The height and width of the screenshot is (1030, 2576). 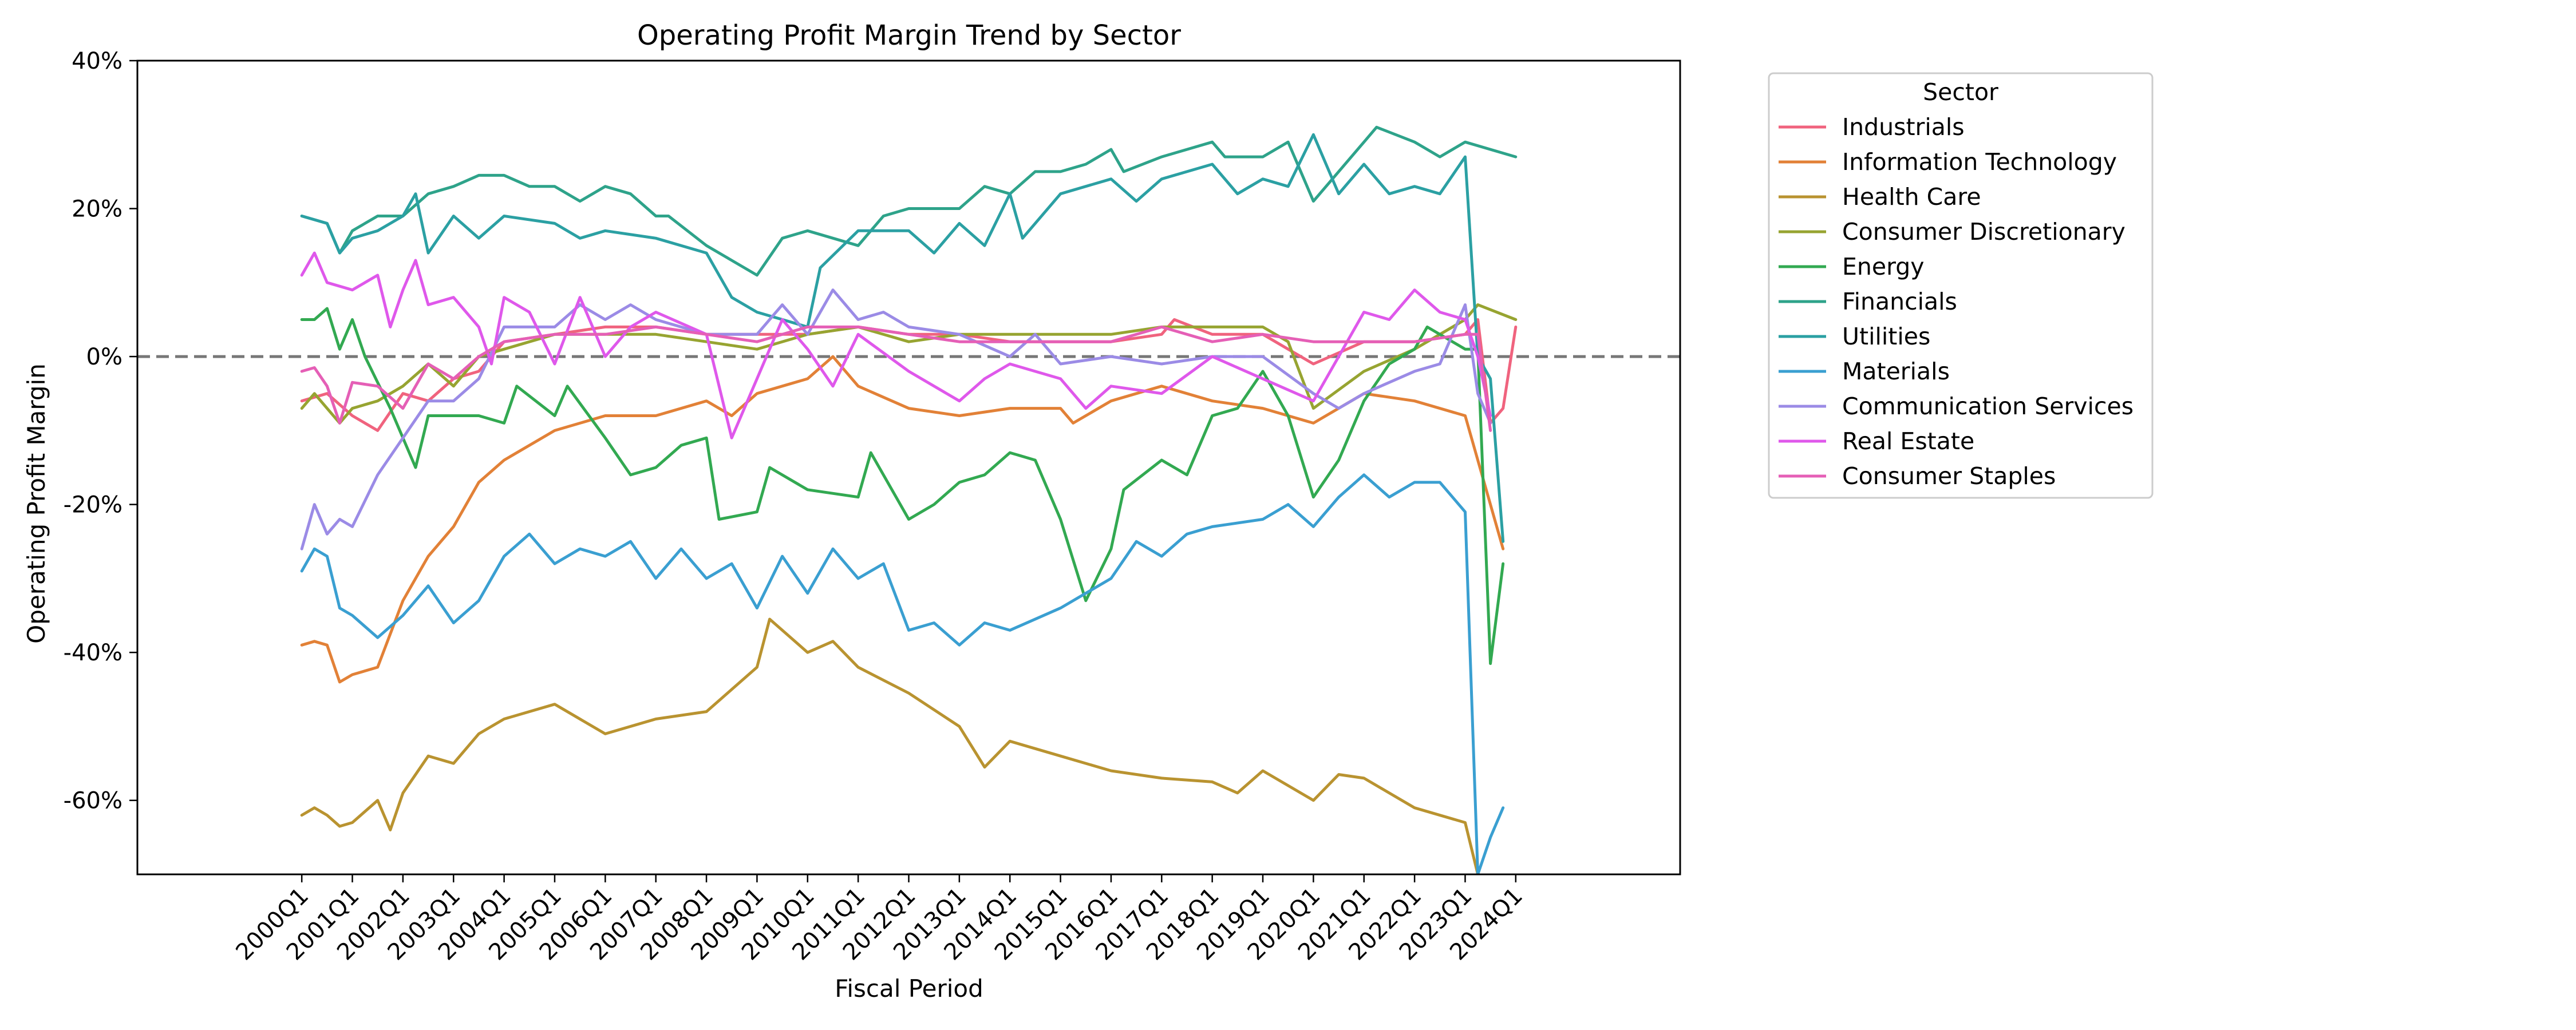 What do you see at coordinates (1908, 441) in the screenshot?
I see `legend-entry-label: Real Estate` at bounding box center [1908, 441].